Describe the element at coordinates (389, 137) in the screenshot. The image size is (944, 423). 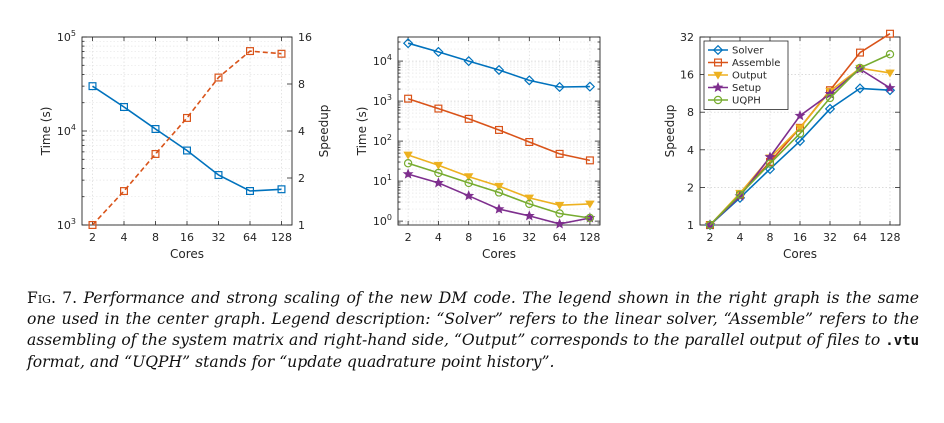
I see `y-tick-exponent: 2` at that location.